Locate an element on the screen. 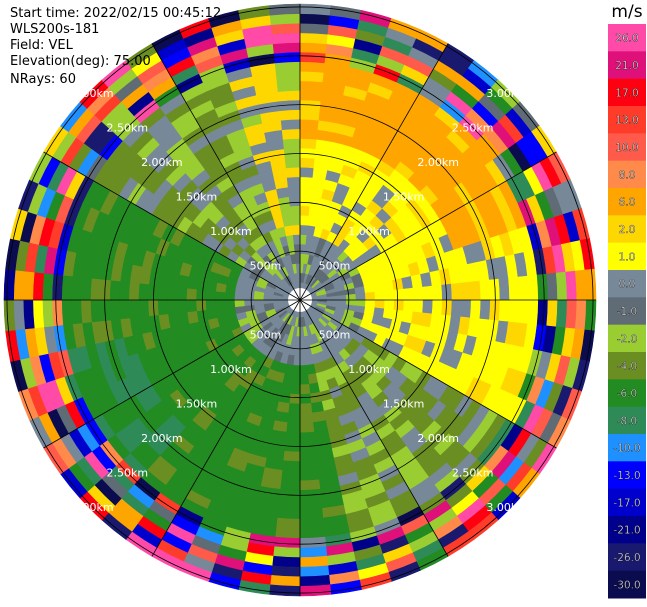 The image size is (647, 607). colorbar-tick-label: 10.0 is located at coordinates (626, 148).